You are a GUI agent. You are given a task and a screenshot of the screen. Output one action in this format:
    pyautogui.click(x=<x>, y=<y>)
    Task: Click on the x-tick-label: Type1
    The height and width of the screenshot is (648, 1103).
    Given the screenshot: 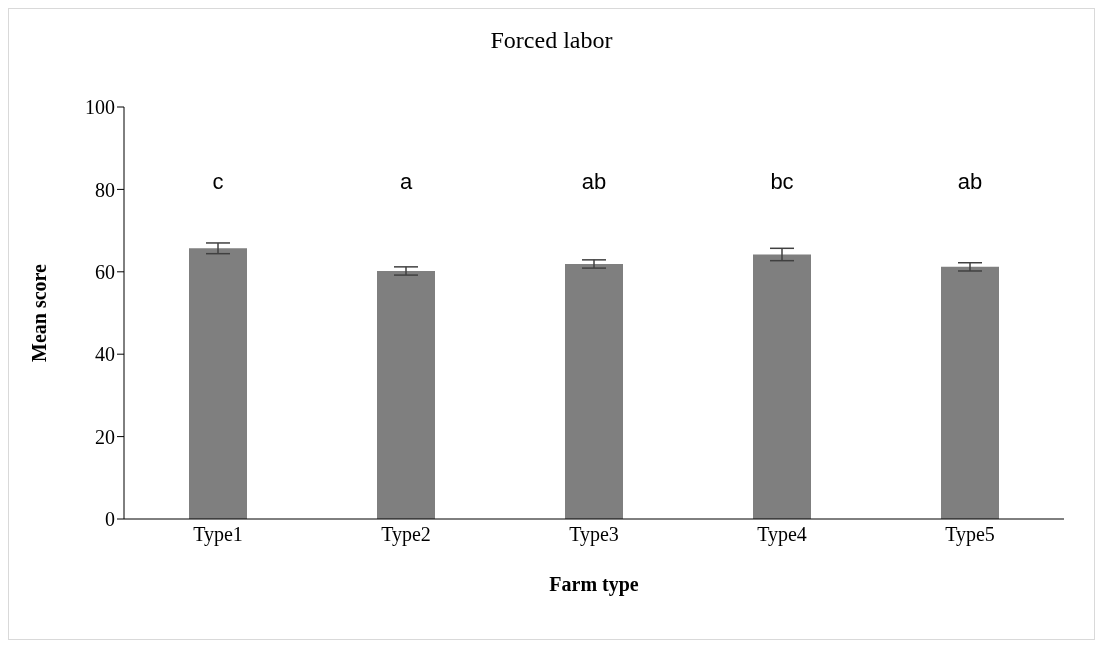 What is the action you would take?
    pyautogui.click(x=218, y=535)
    